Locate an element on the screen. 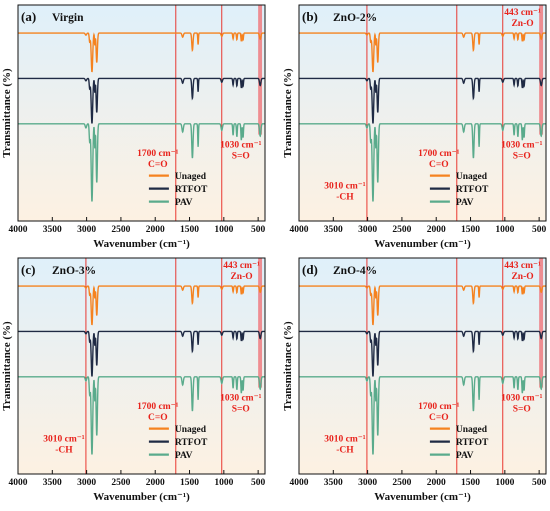  panel-title: ZnO-4% is located at coordinates (355, 271).